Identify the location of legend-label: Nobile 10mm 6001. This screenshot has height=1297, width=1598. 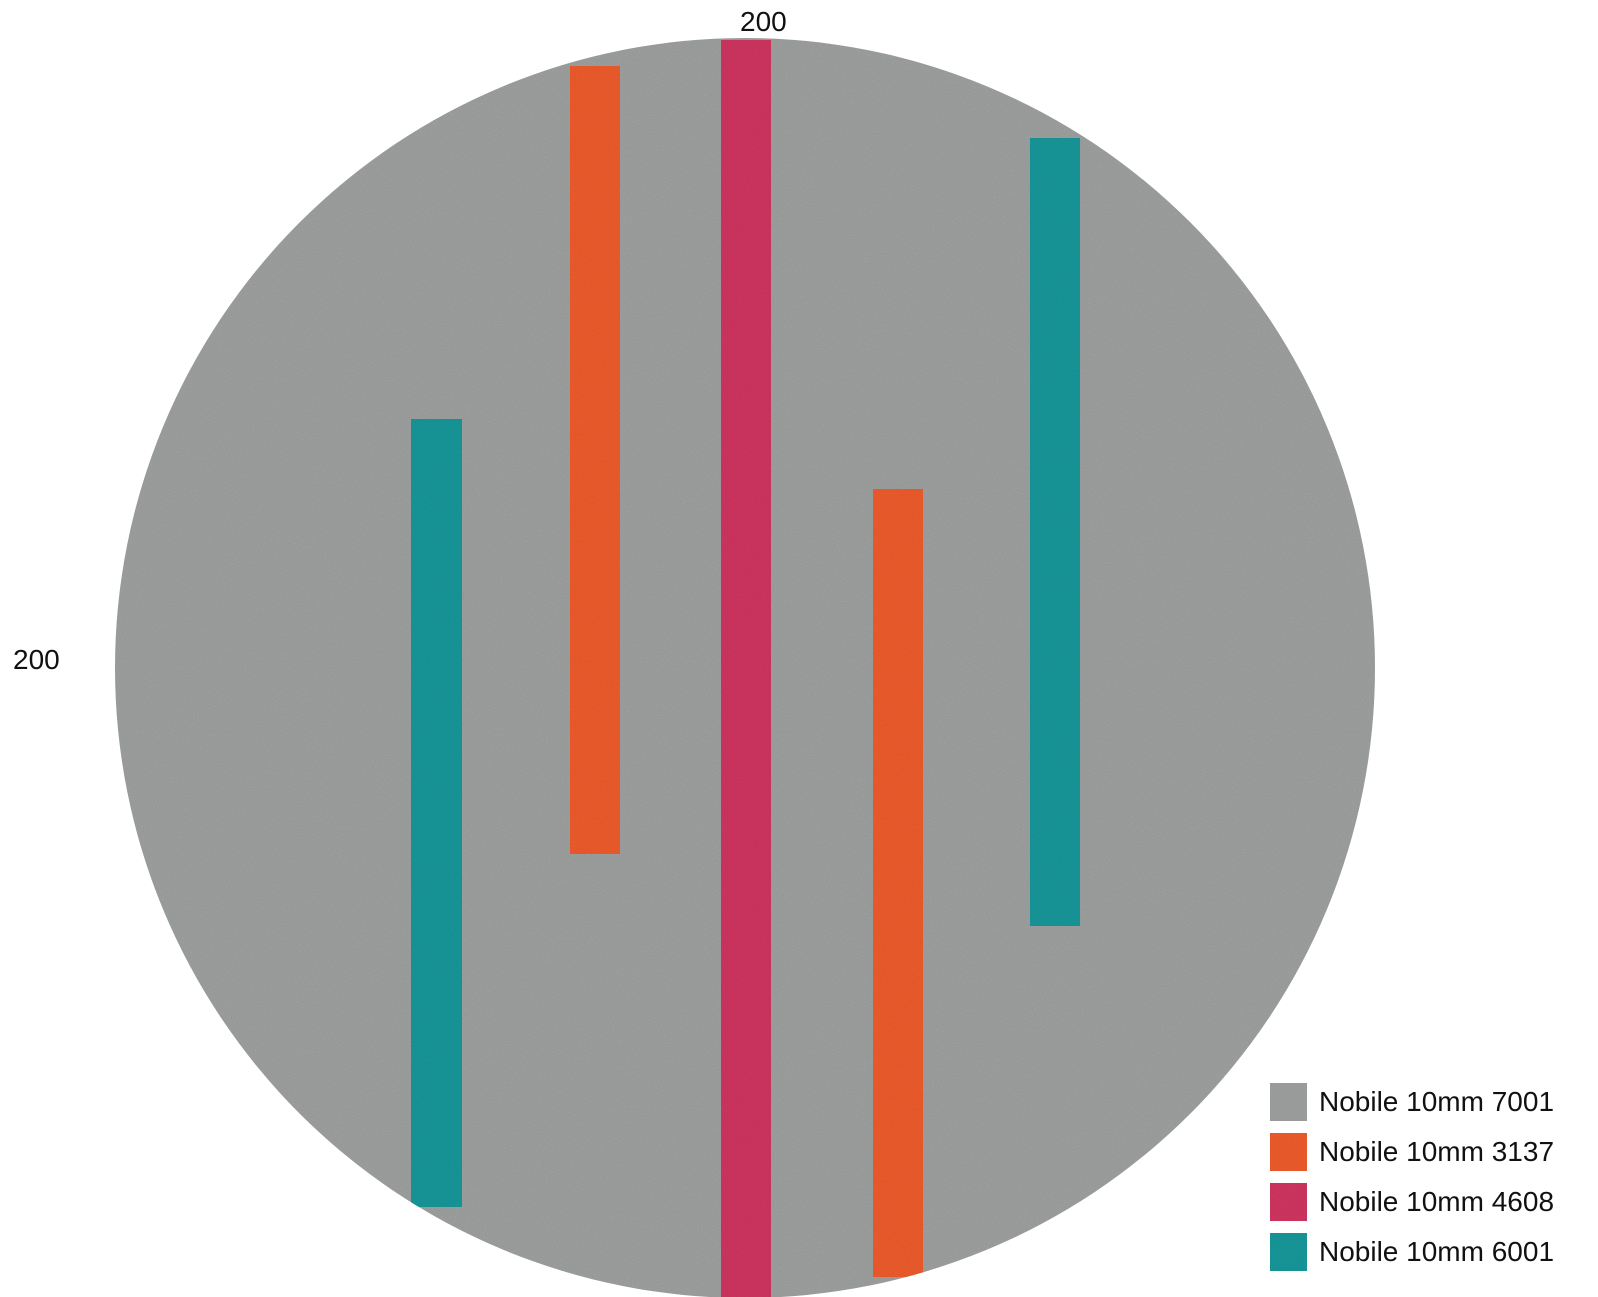
(1437, 1251).